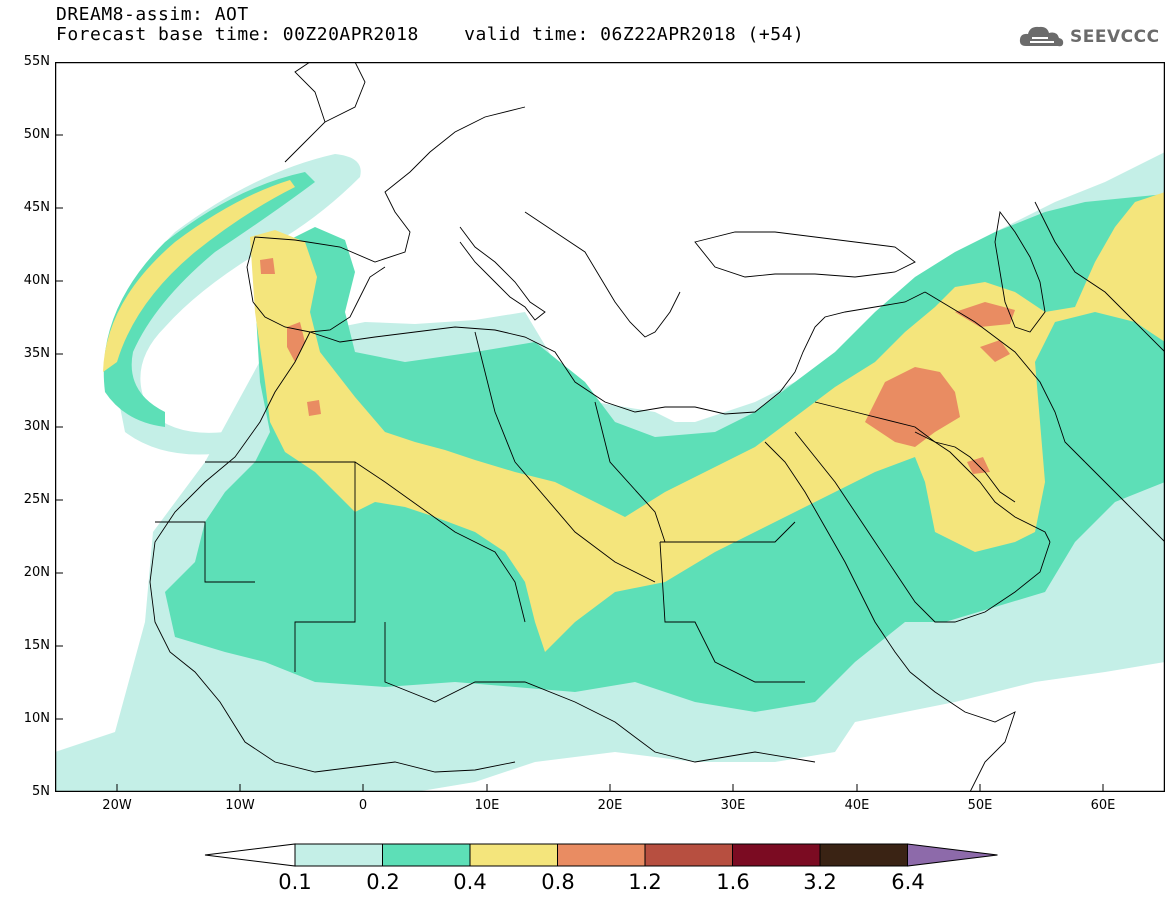  What do you see at coordinates (1115, 37) in the screenshot?
I see `logo-text: SEEVCCC` at bounding box center [1115, 37].